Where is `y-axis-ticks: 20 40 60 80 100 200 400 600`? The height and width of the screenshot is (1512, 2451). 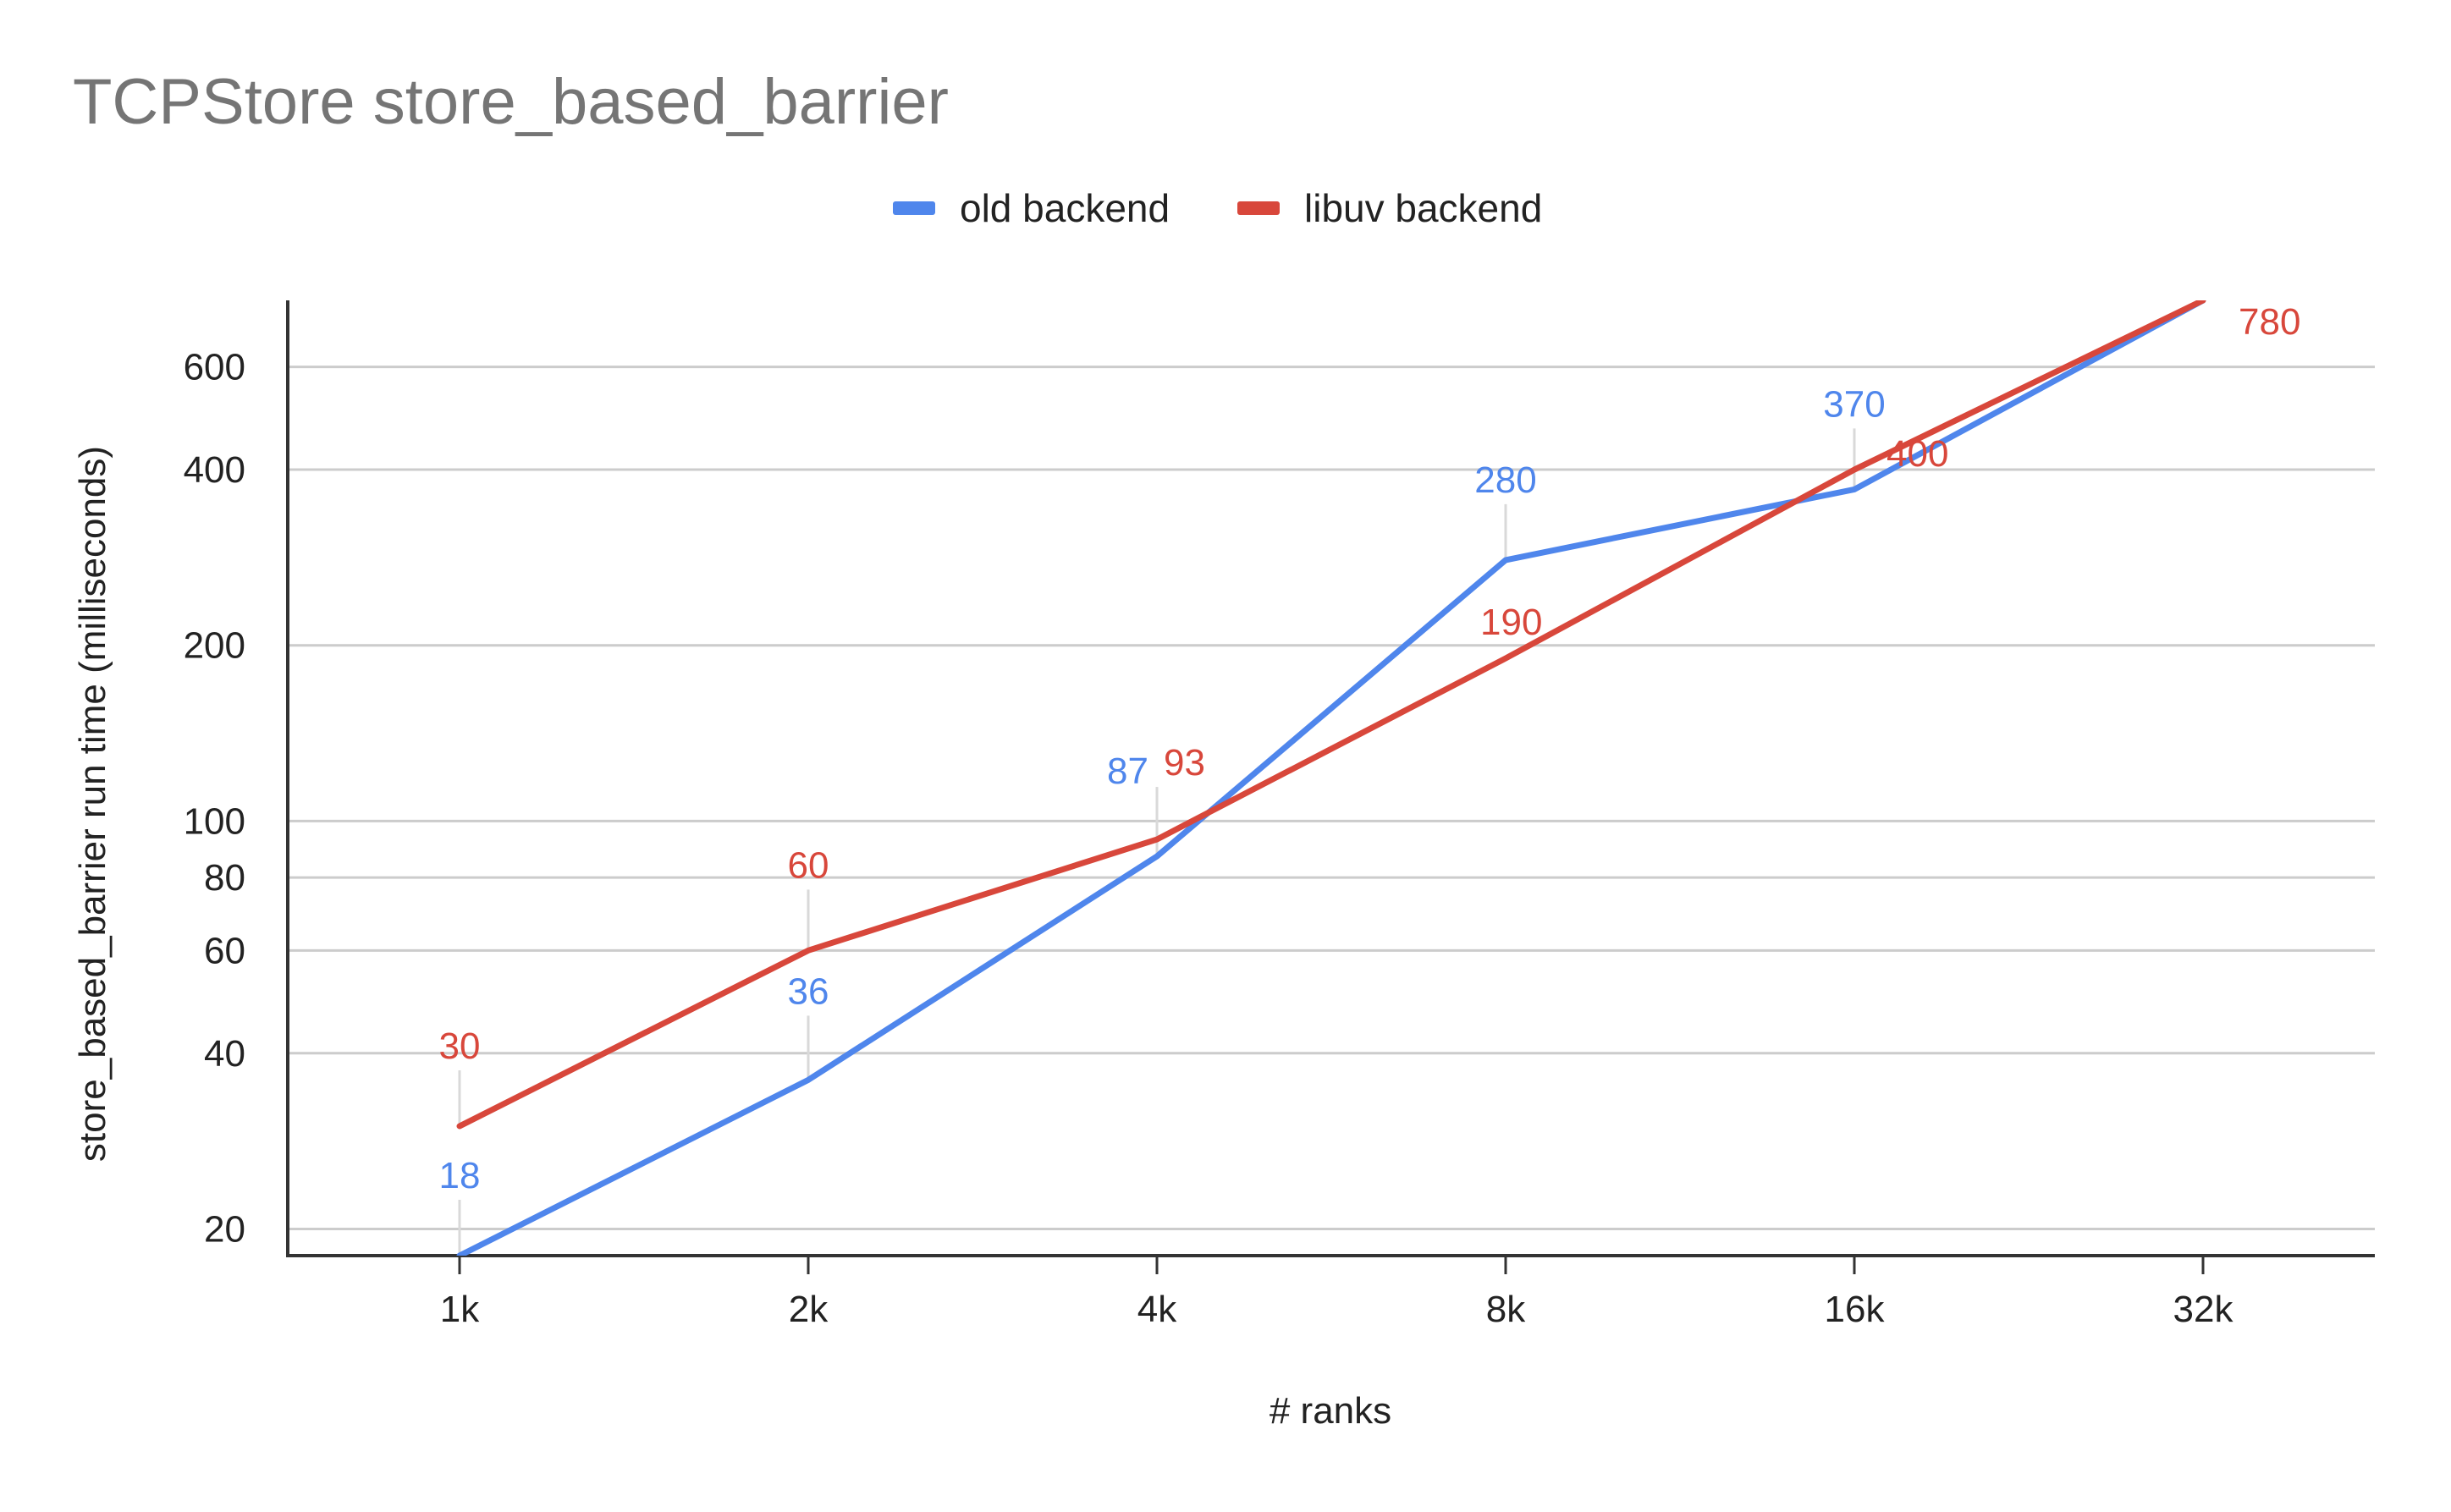
y-axis-ticks: 20 40 60 80 100 200 400 600 is located at coordinates (214, 799).